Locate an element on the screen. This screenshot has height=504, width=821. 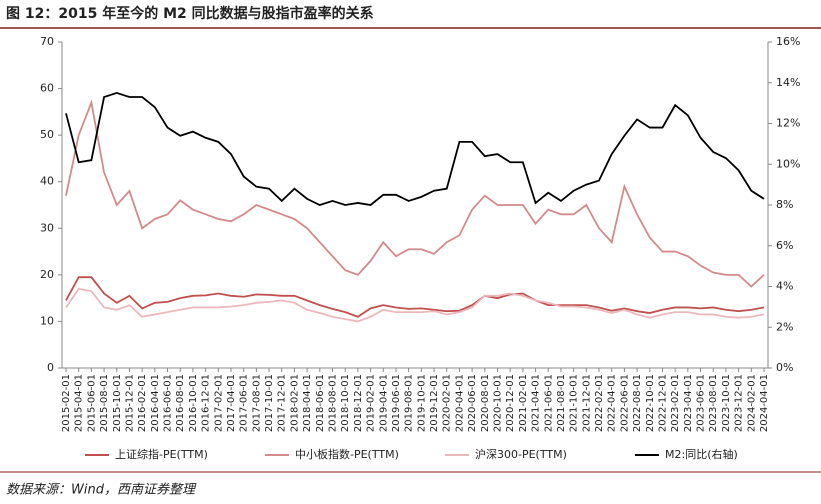
x-tick-label: 2016-12-01 is located at coordinates (206, 403).